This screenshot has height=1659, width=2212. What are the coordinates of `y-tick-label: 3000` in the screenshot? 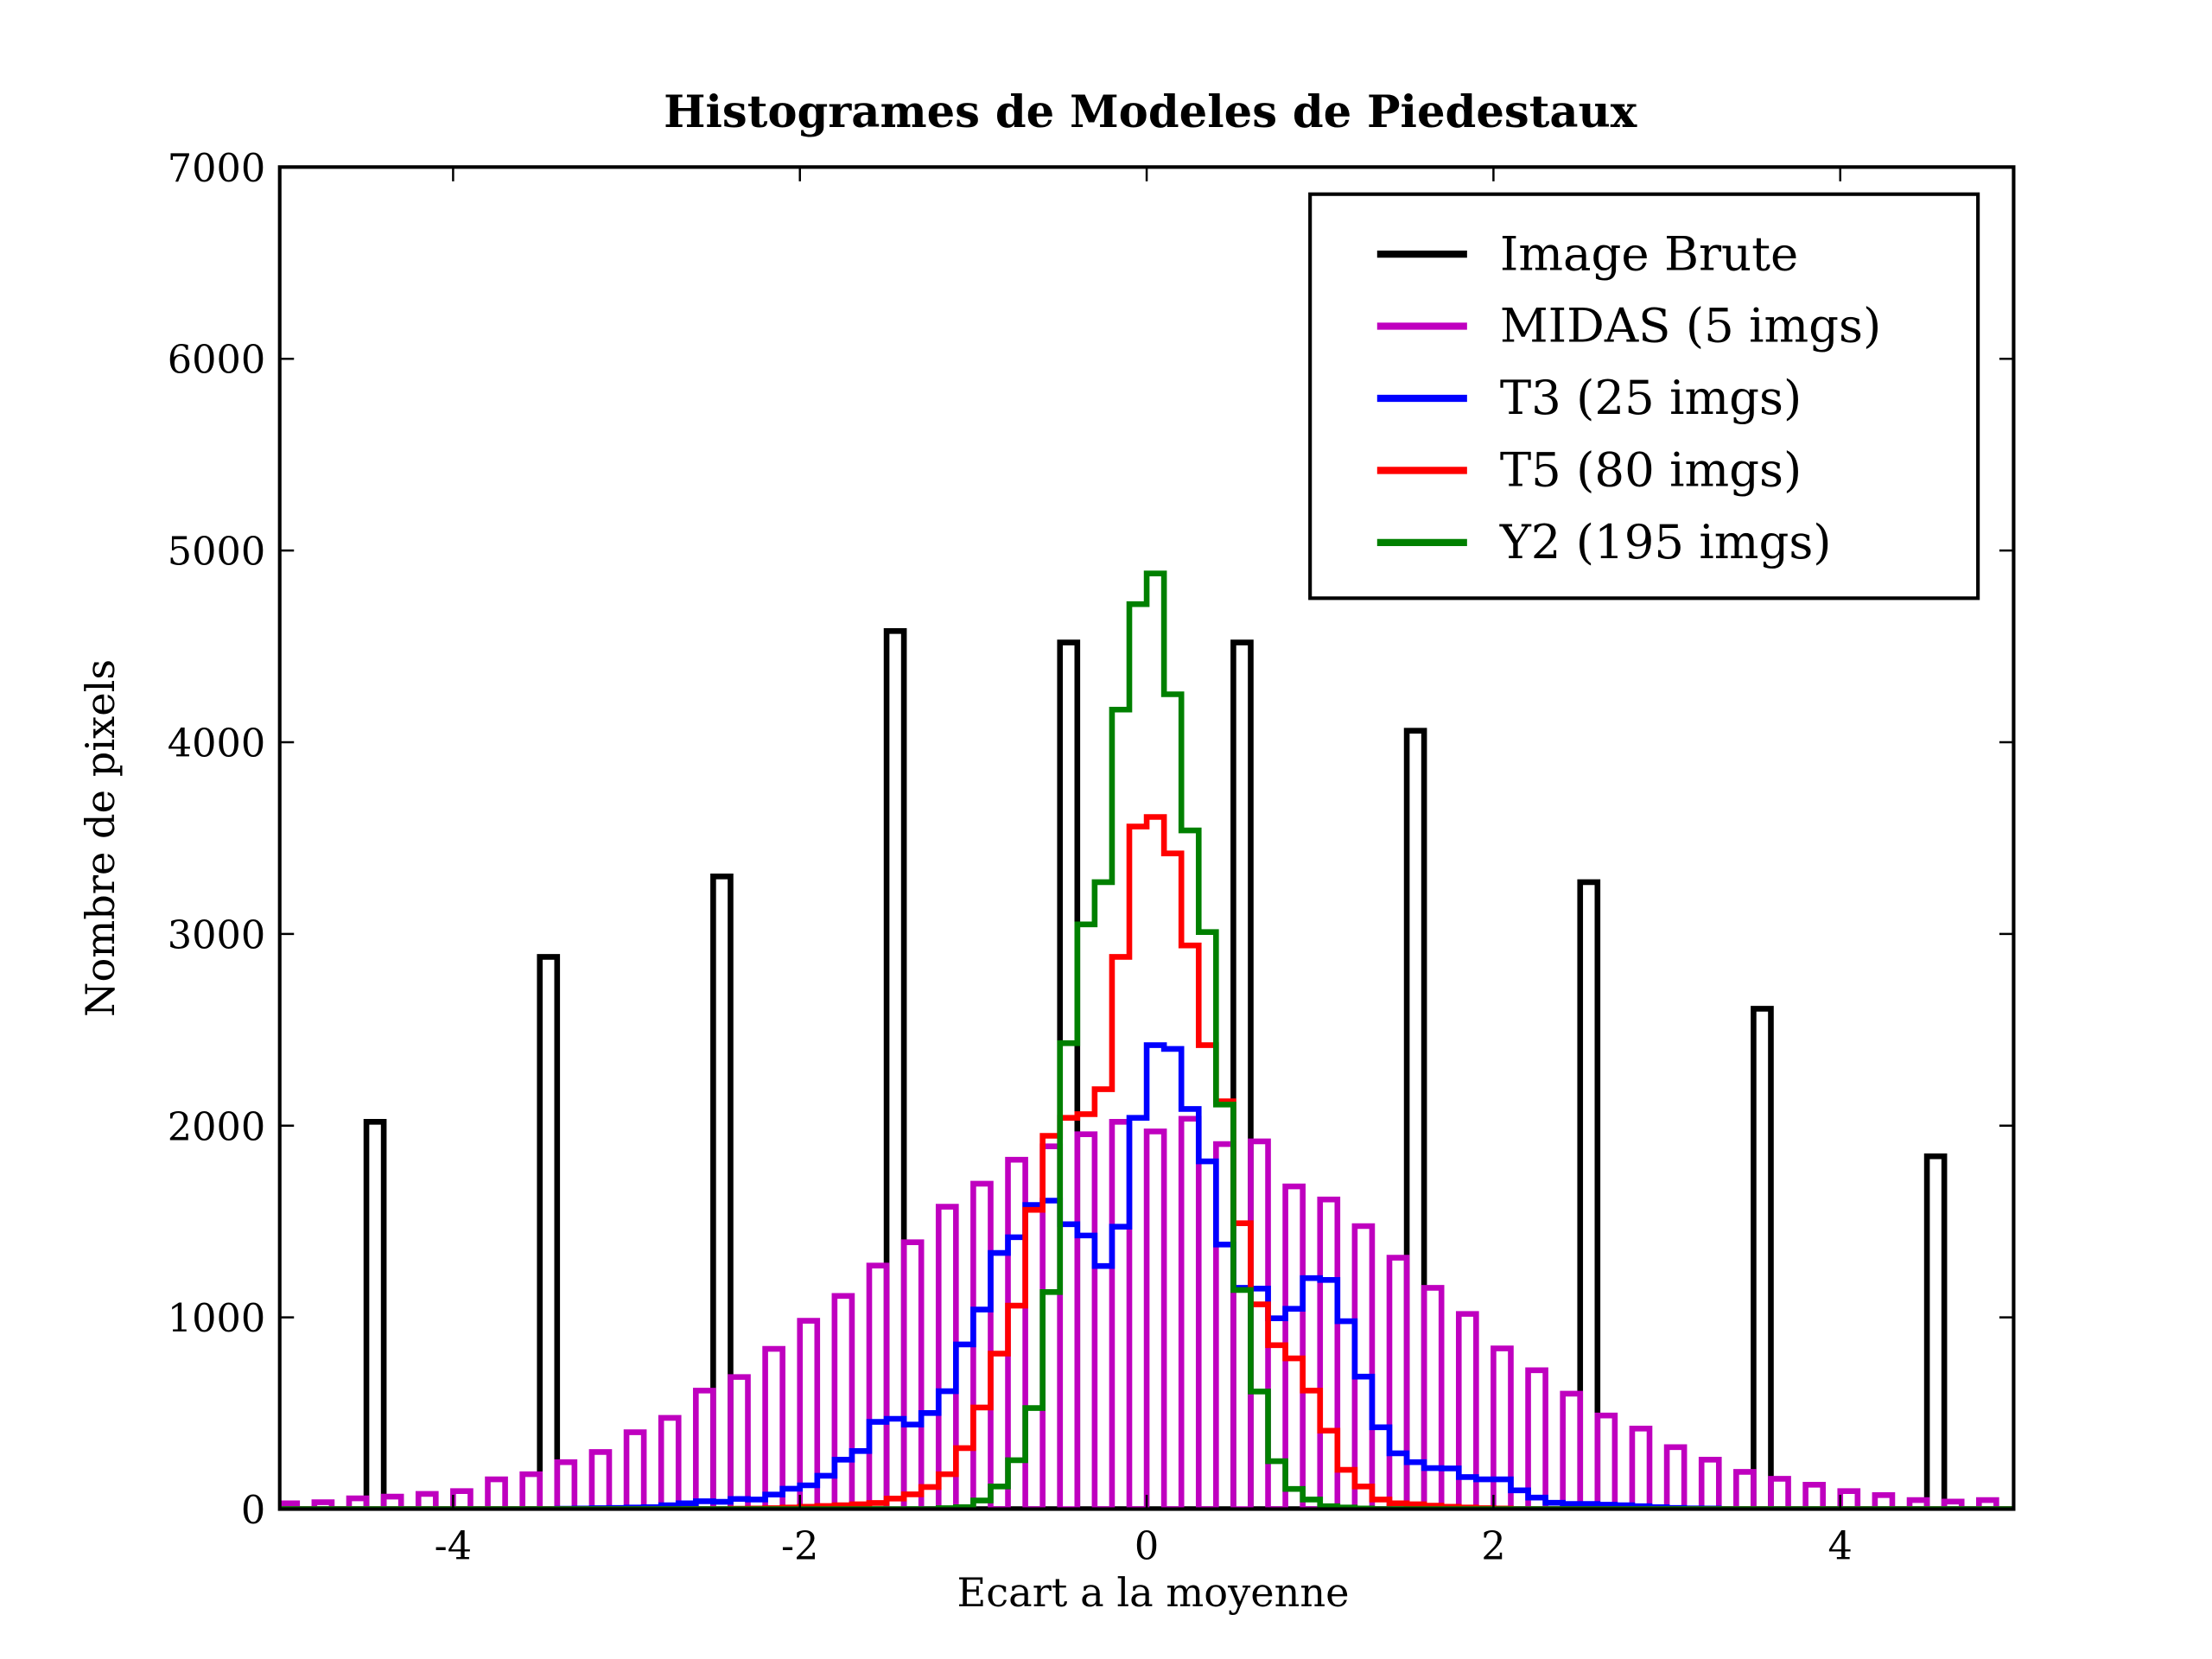 It's located at (216, 934).